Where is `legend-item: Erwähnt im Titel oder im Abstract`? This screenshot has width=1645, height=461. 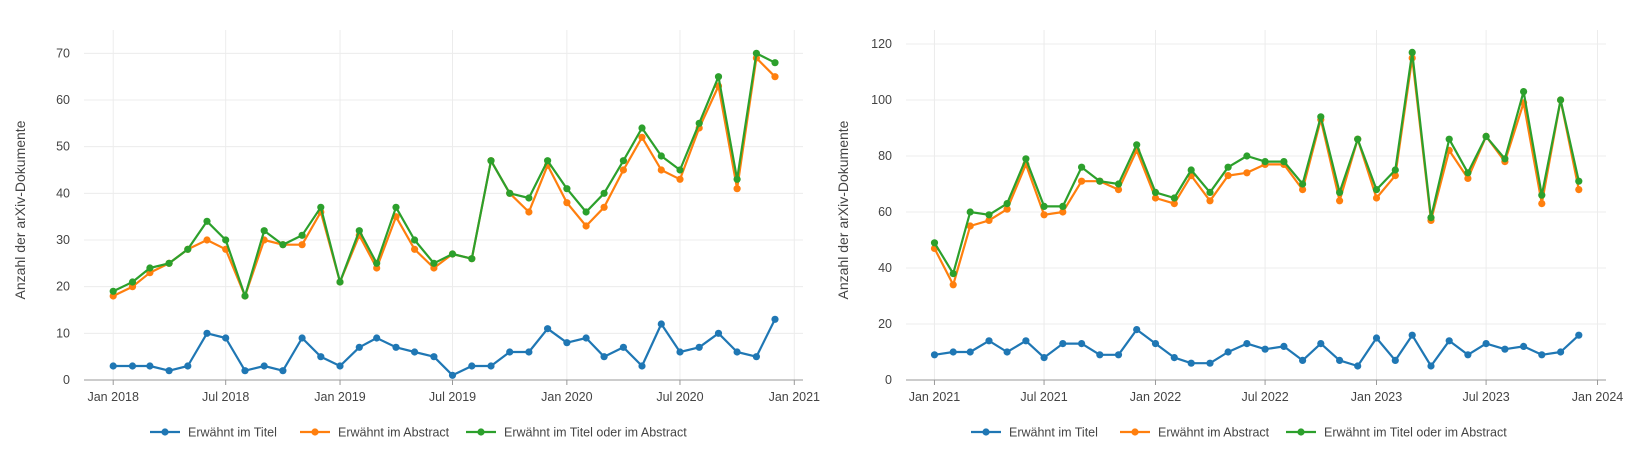 legend-item: Erwähnt im Titel oder im Abstract is located at coordinates (1396, 433).